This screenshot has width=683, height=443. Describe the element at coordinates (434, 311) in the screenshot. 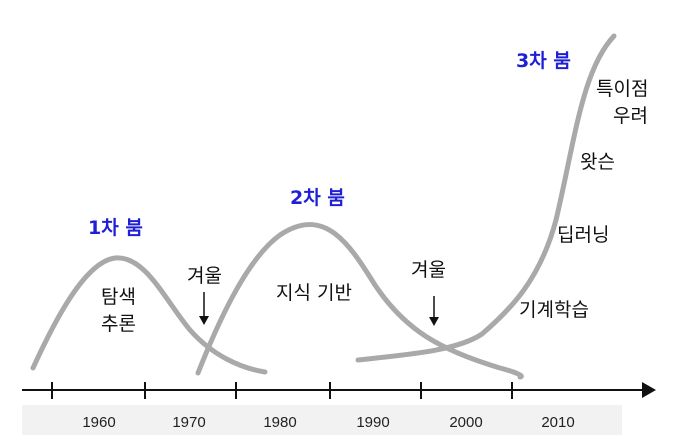

I see `second-winter-down-arrow-icon` at that location.